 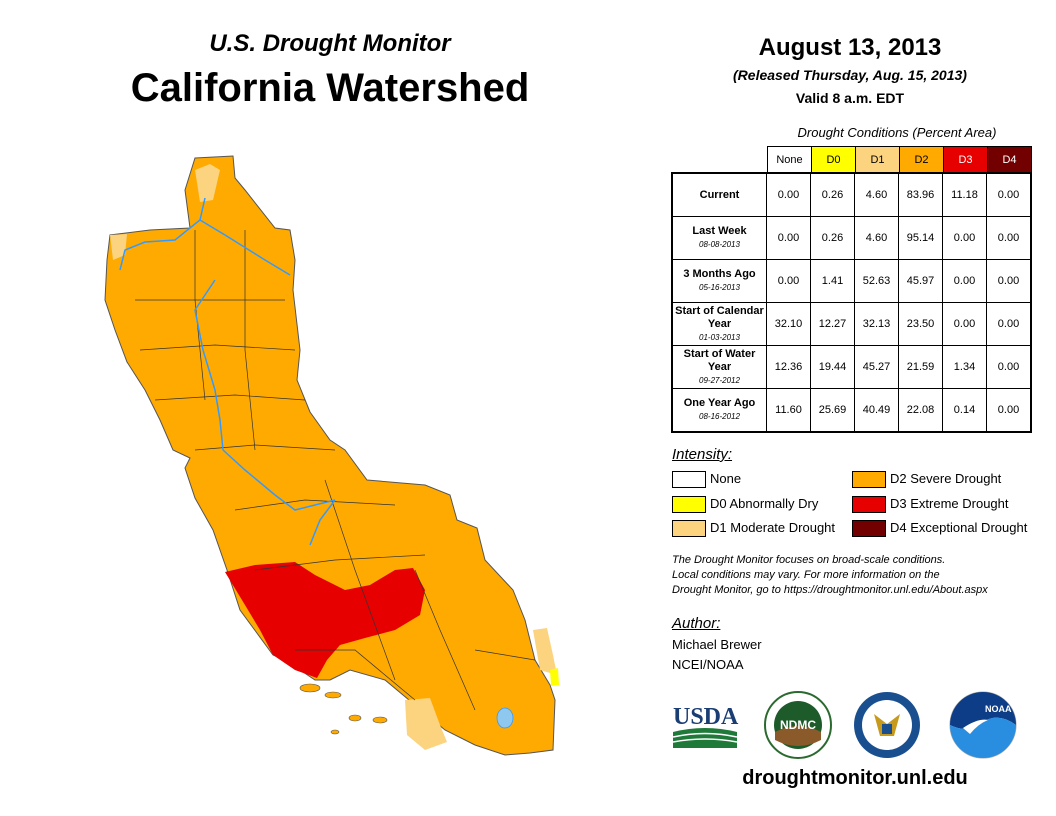 I want to click on svg-text: USDA, so click(x=706, y=717).